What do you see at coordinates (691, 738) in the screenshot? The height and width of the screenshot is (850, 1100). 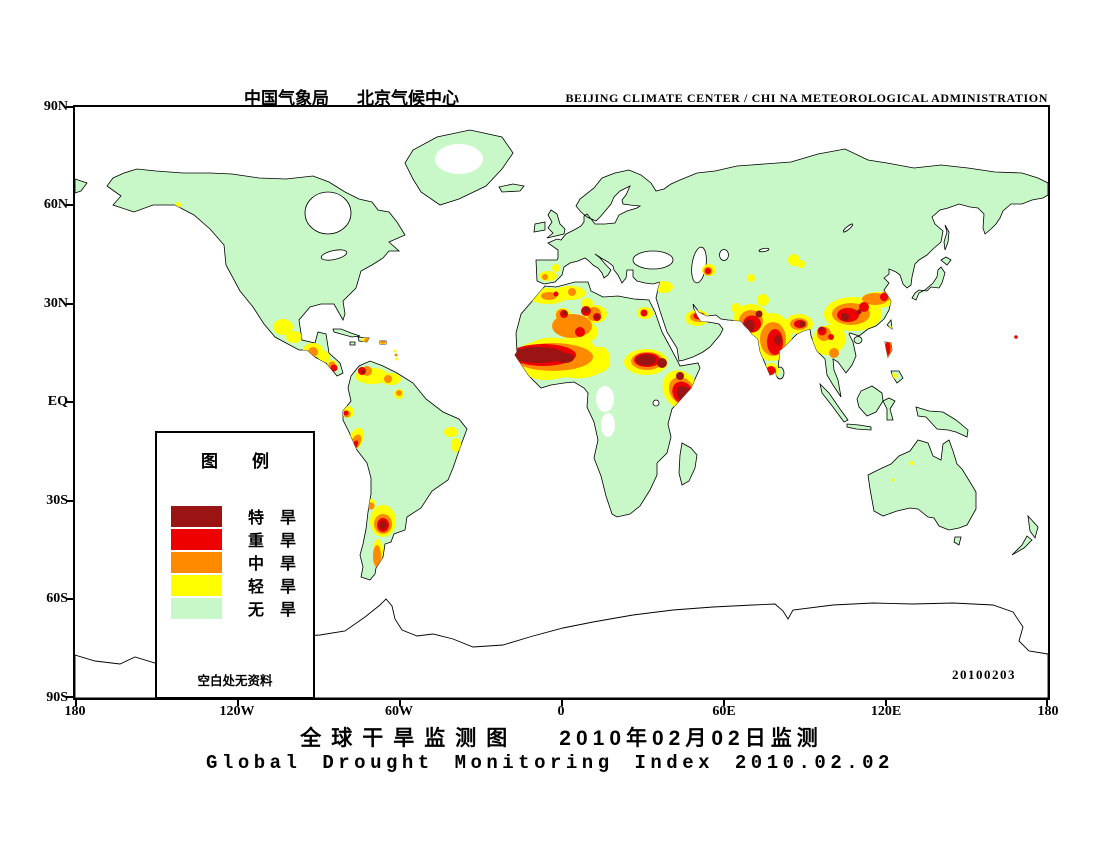 I see `footer-title-cn-date: 2010年02月02日监测` at bounding box center [691, 738].